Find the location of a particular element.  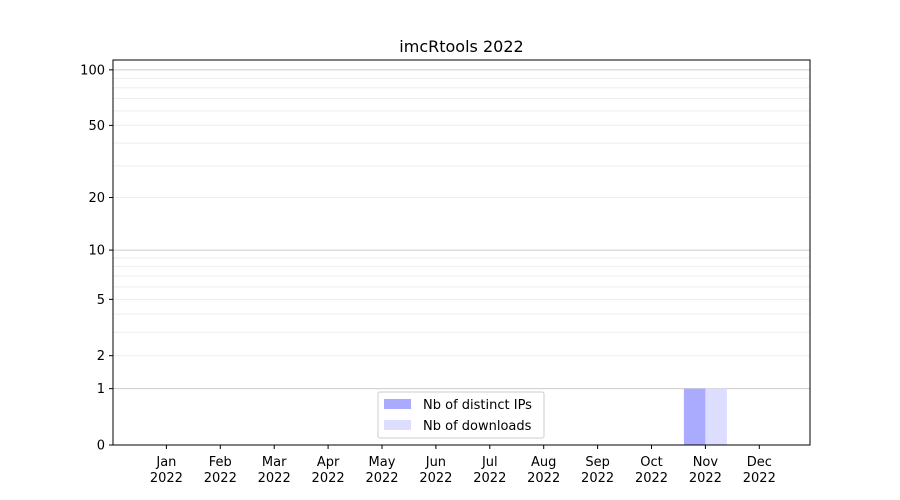

x-tick-label-month: Jan is located at coordinates (165, 462).